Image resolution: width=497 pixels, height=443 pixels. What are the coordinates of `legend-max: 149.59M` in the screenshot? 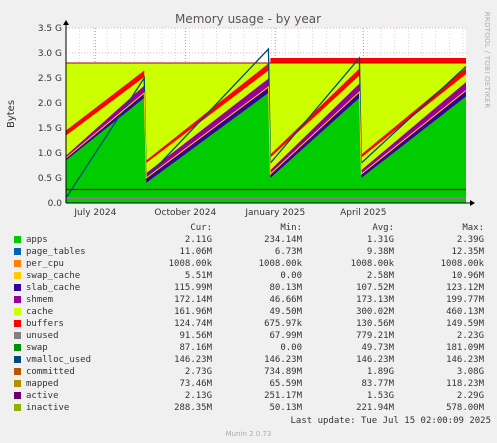 It's located at (465, 324).